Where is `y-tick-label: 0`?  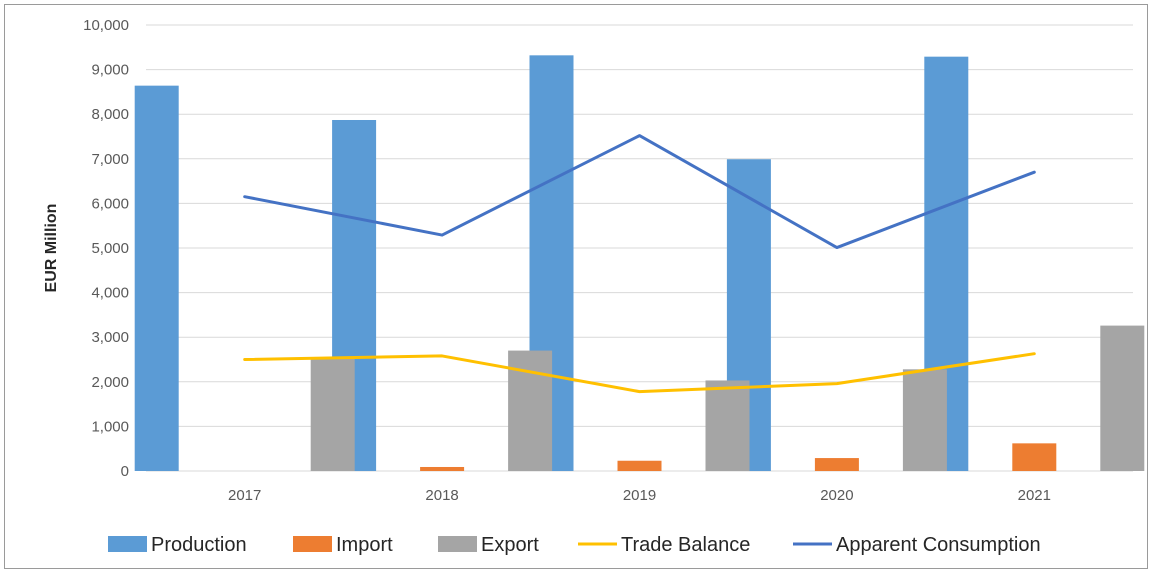 y-tick-label: 0 is located at coordinates (125, 471).